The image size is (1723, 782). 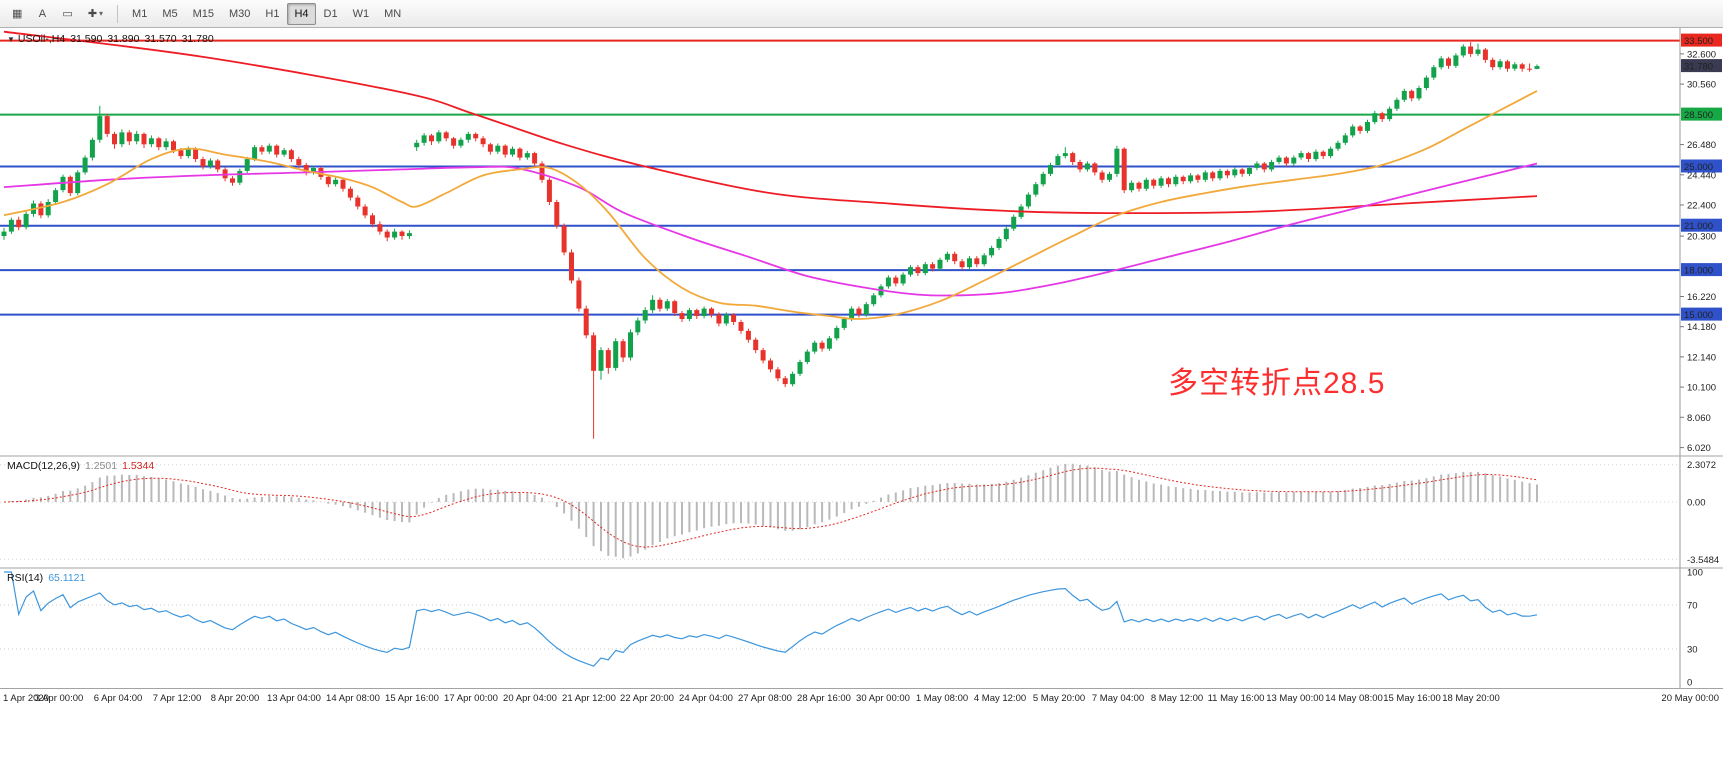 I want to click on time-axis-label: 1 May 08:00, so click(x=942, y=698).